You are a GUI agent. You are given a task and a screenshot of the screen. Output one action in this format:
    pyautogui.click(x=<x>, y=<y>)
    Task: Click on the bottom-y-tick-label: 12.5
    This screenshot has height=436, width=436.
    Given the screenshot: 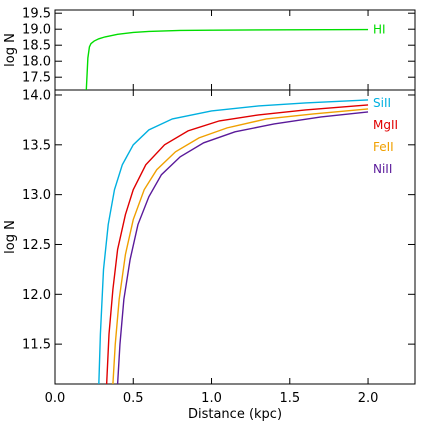 What is the action you would take?
    pyautogui.click(x=36, y=245)
    